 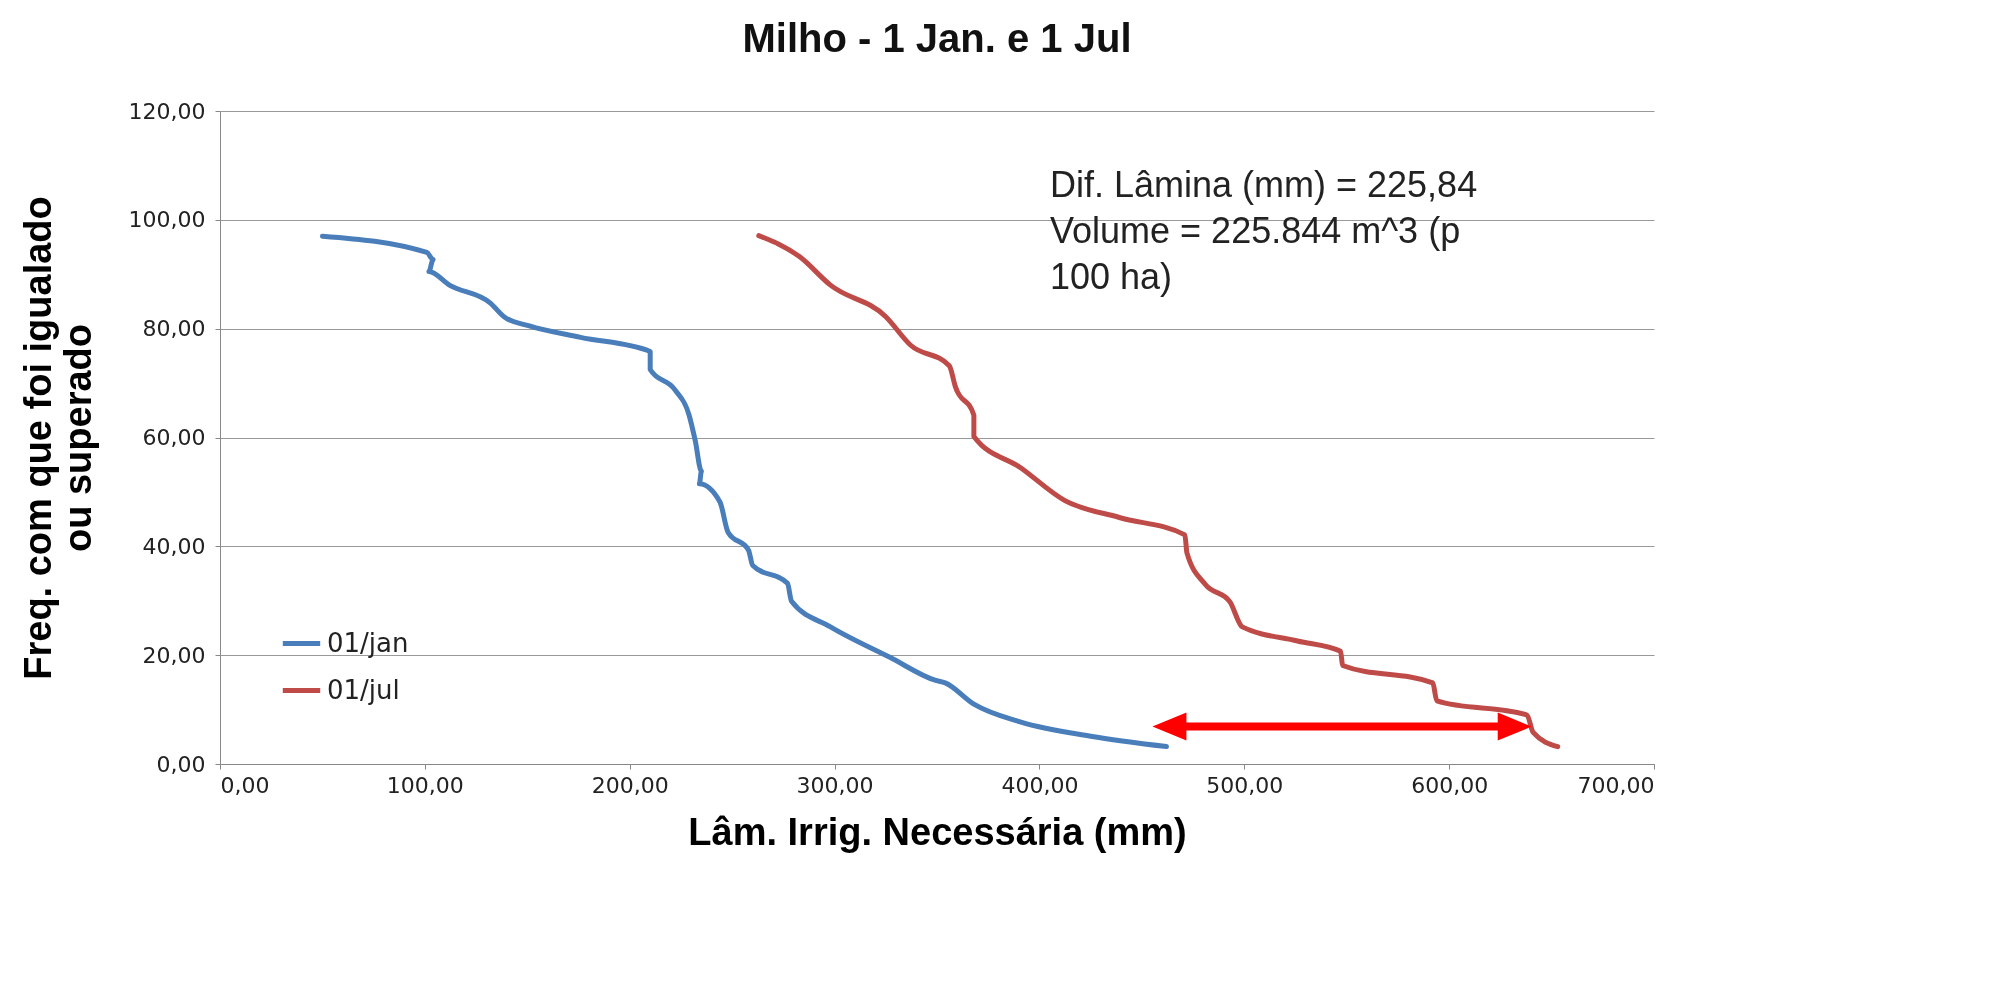 I want to click on legend-label: 01/jan, so click(x=368, y=642).